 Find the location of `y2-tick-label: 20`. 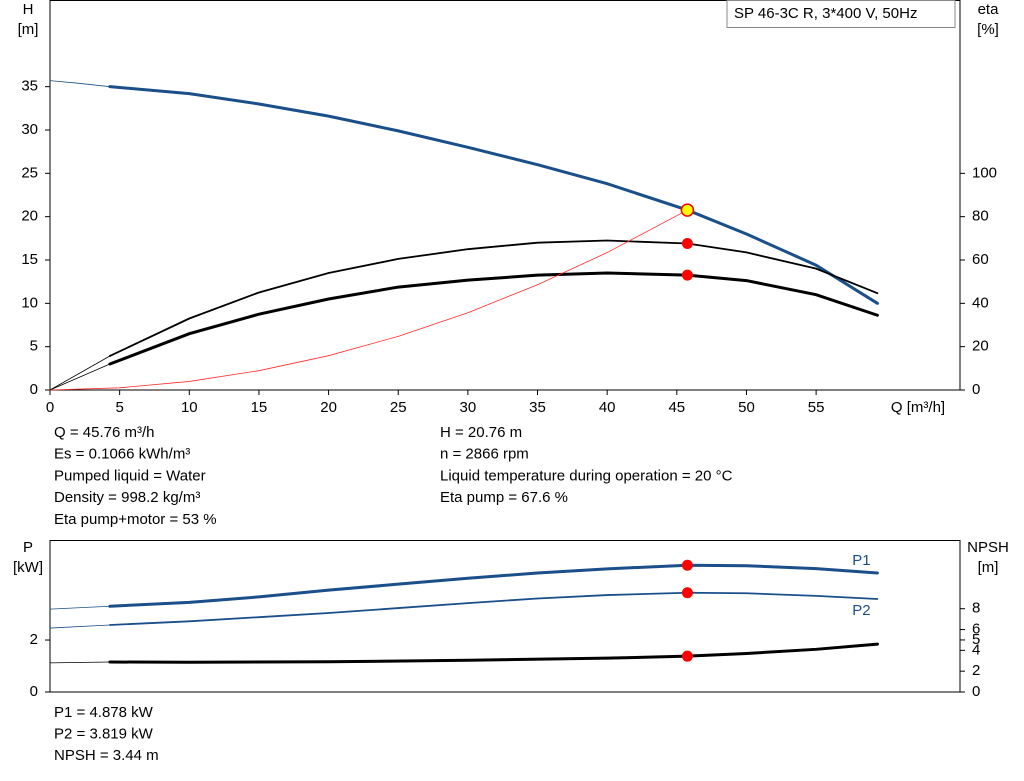

y2-tick-label: 20 is located at coordinates (980, 346).